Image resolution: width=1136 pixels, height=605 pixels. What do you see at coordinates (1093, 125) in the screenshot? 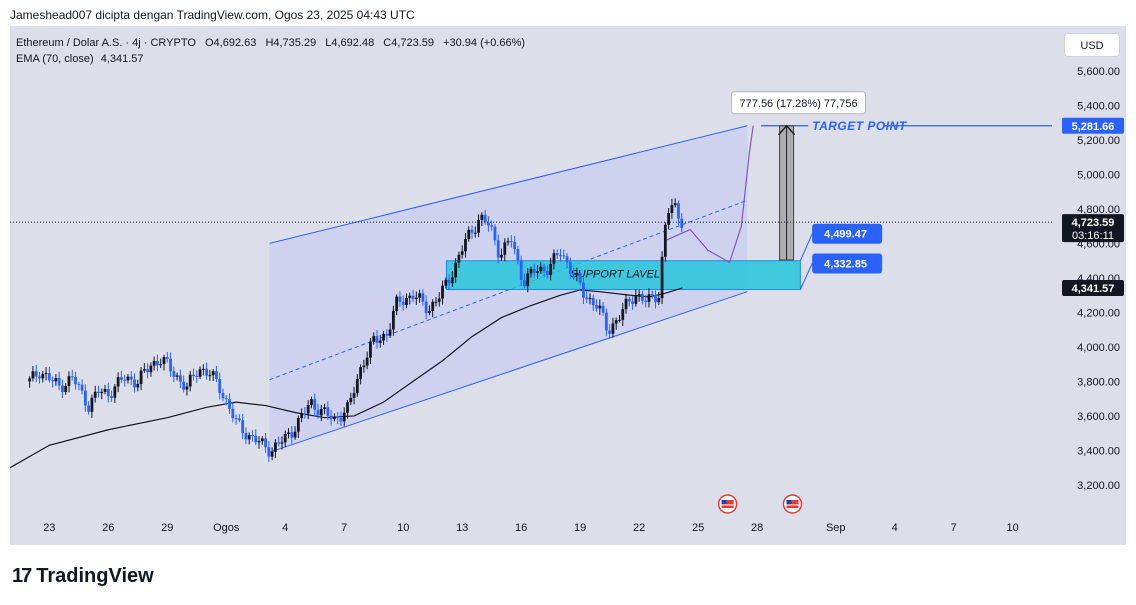
I see `target-price-badge-bg` at bounding box center [1093, 125].